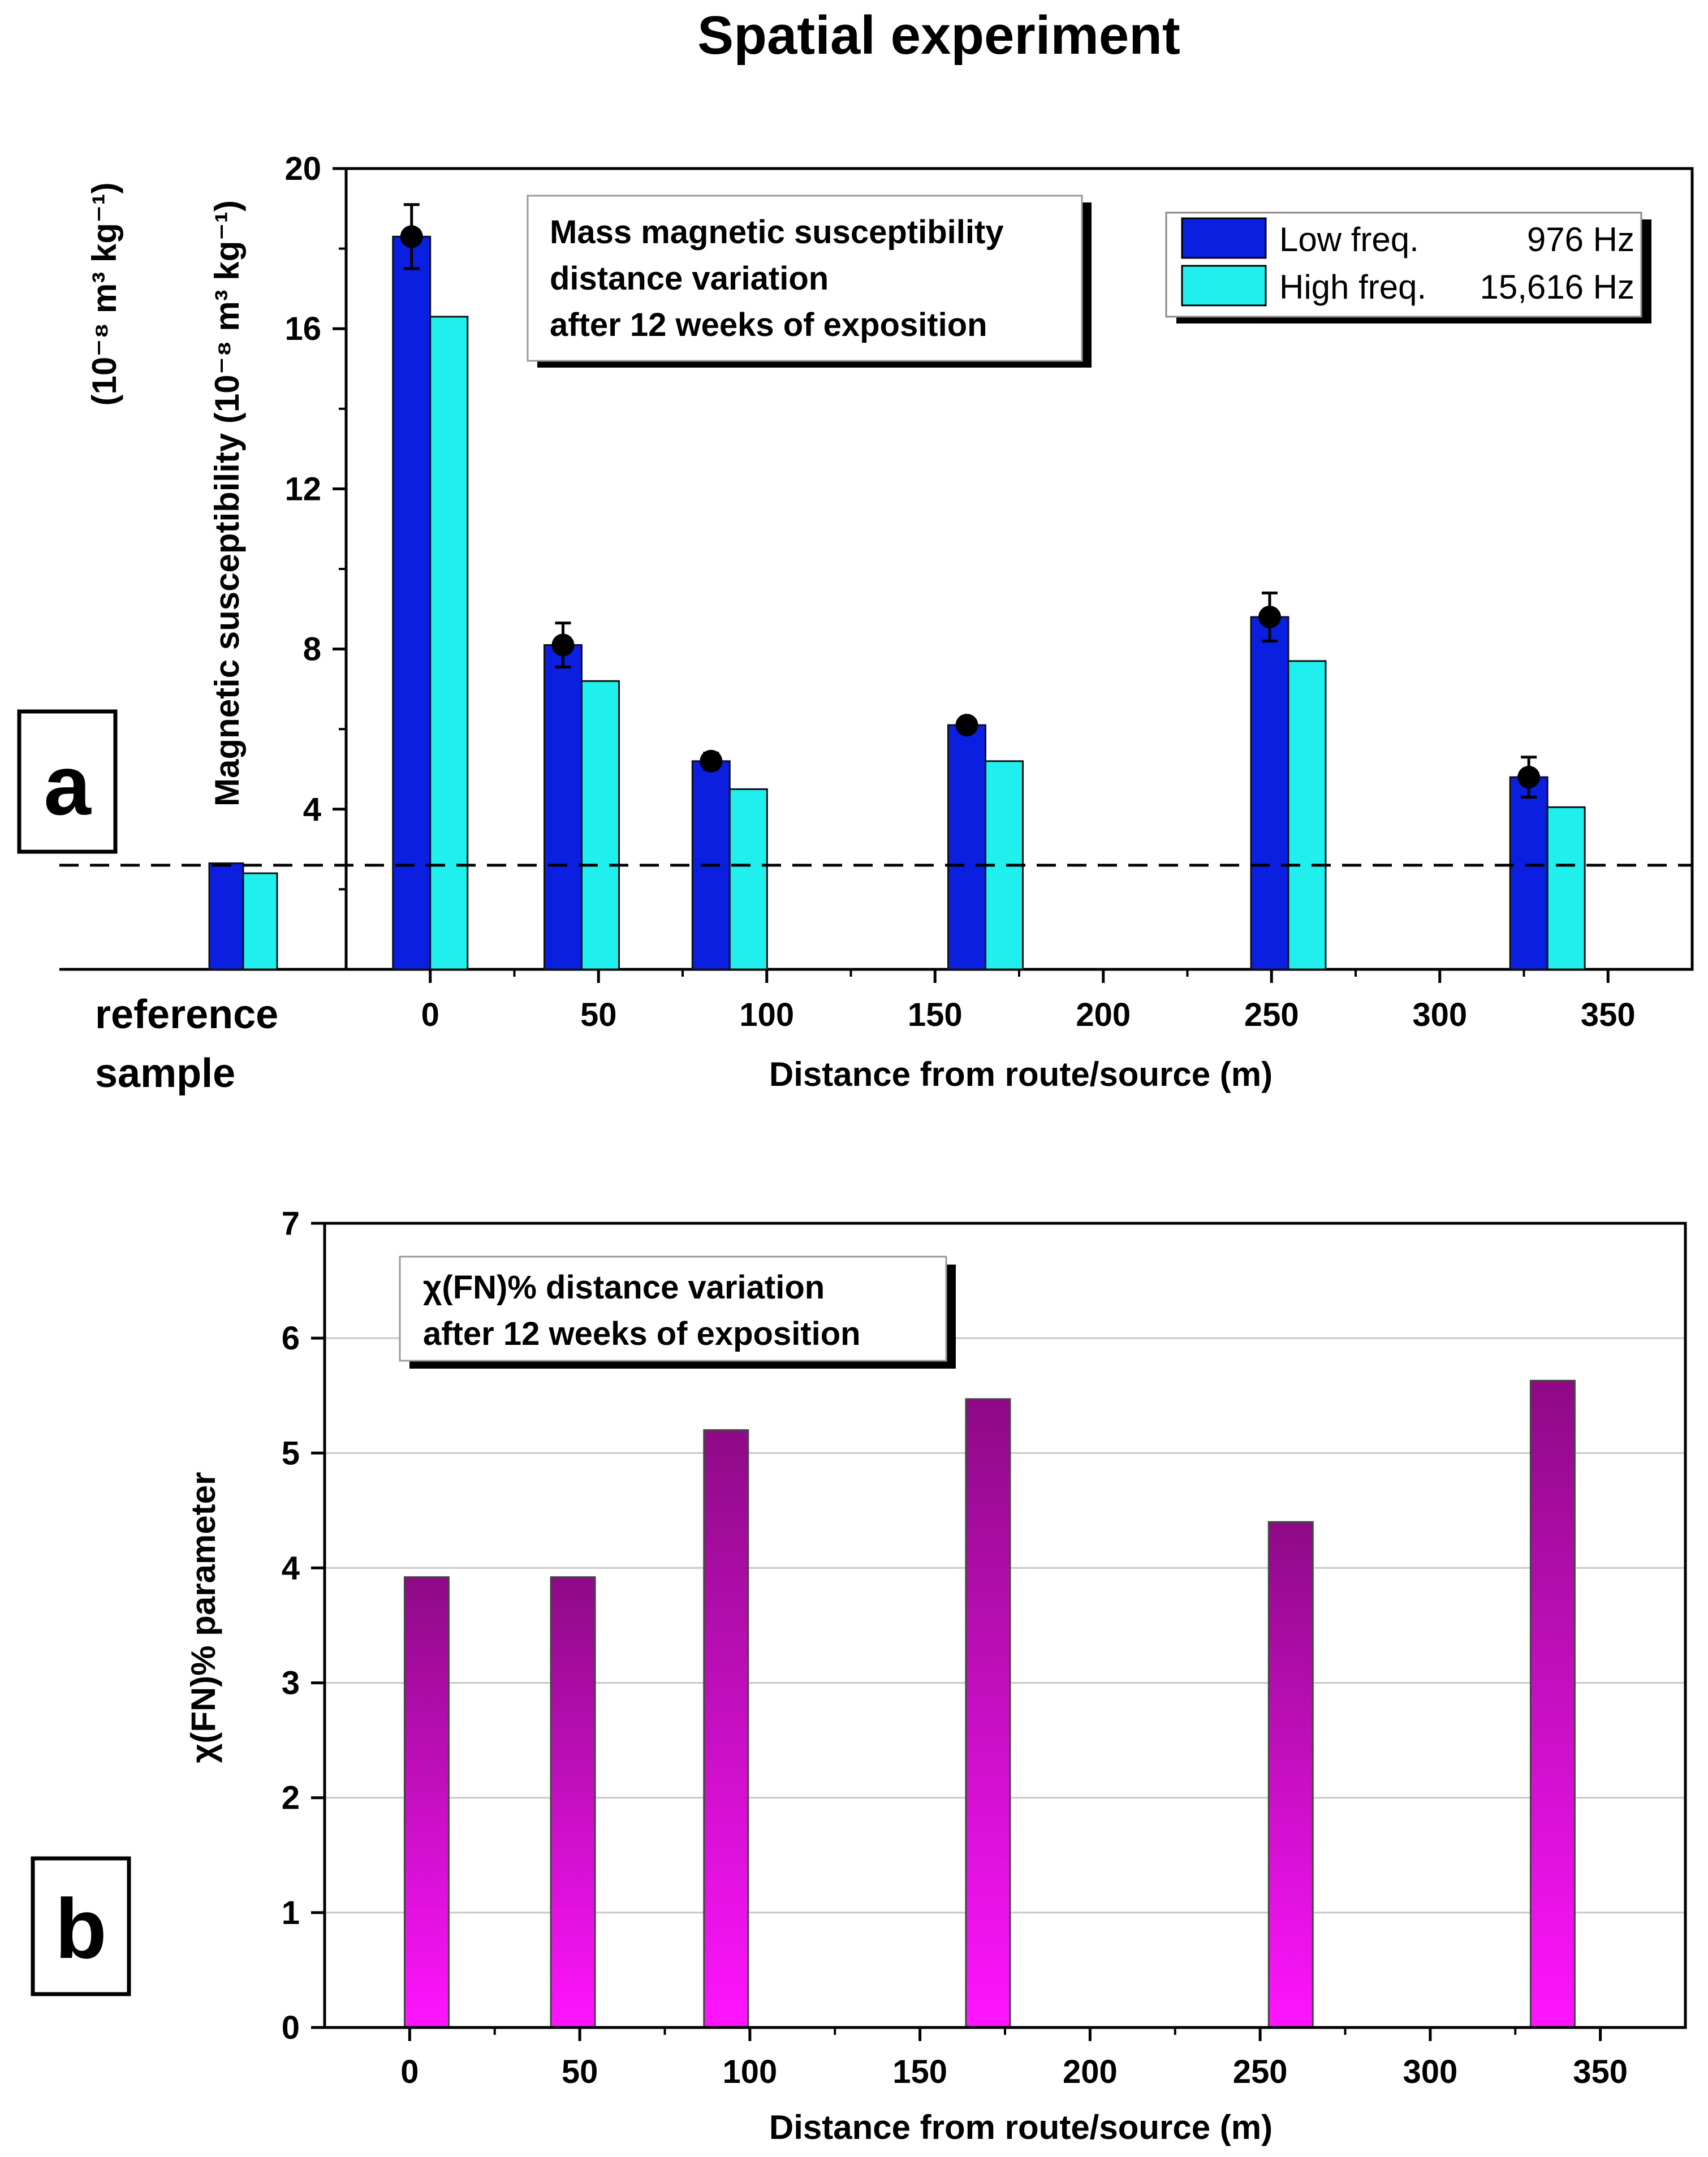 Image resolution: width=1708 pixels, height=2157 pixels. I want to click on panel-a-ytick-label: 8, so click(312, 649).